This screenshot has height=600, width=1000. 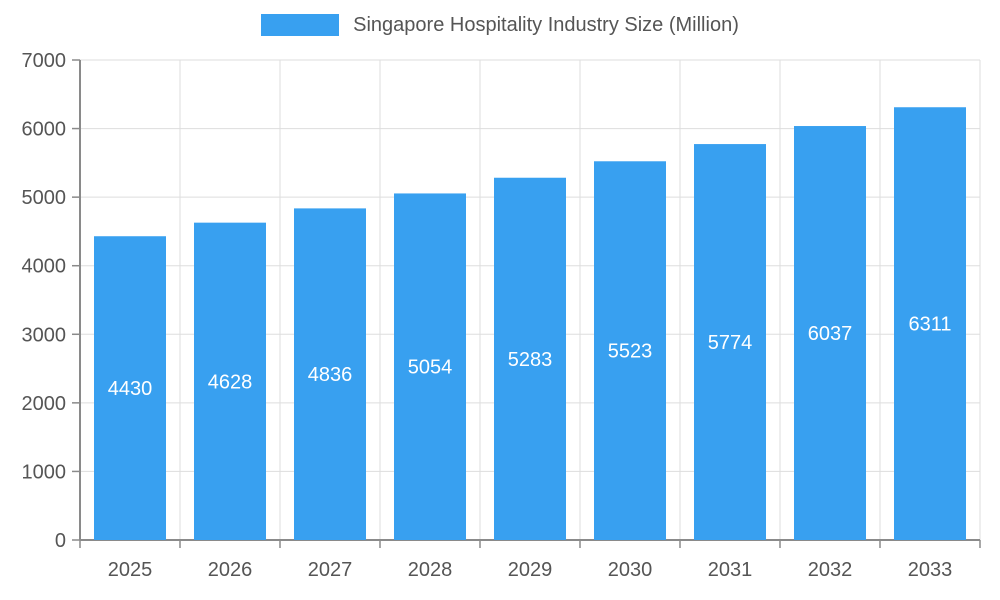 I want to click on bar-value-label: 6311, so click(x=929, y=325).